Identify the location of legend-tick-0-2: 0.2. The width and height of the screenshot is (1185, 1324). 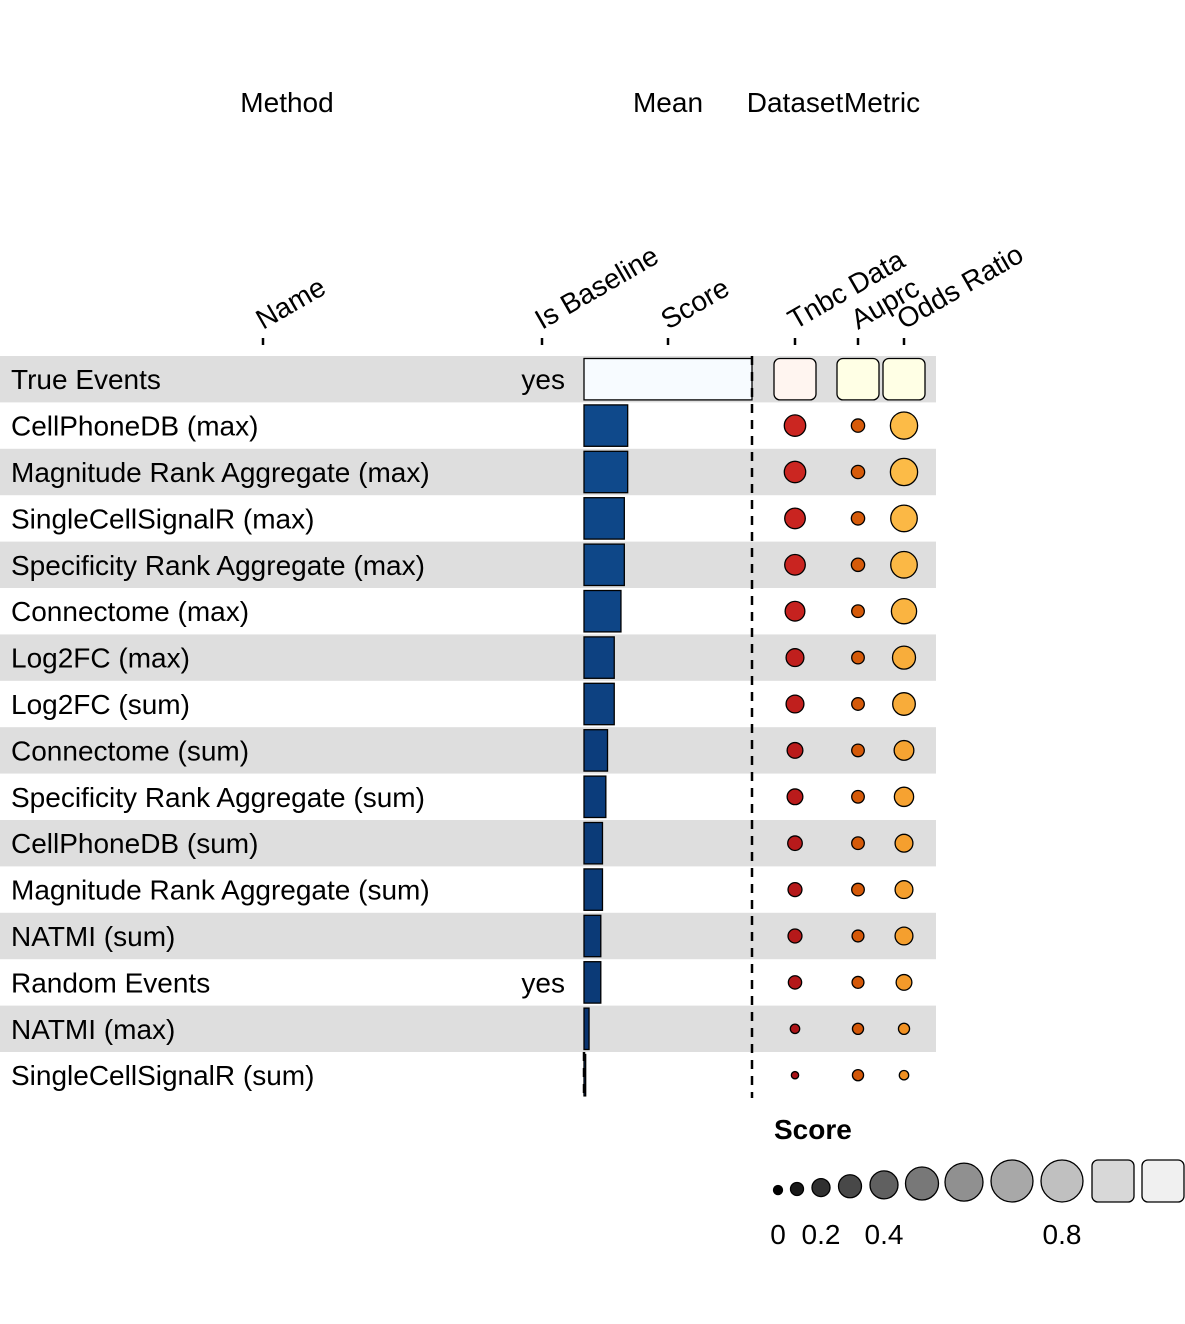
(821, 1234).